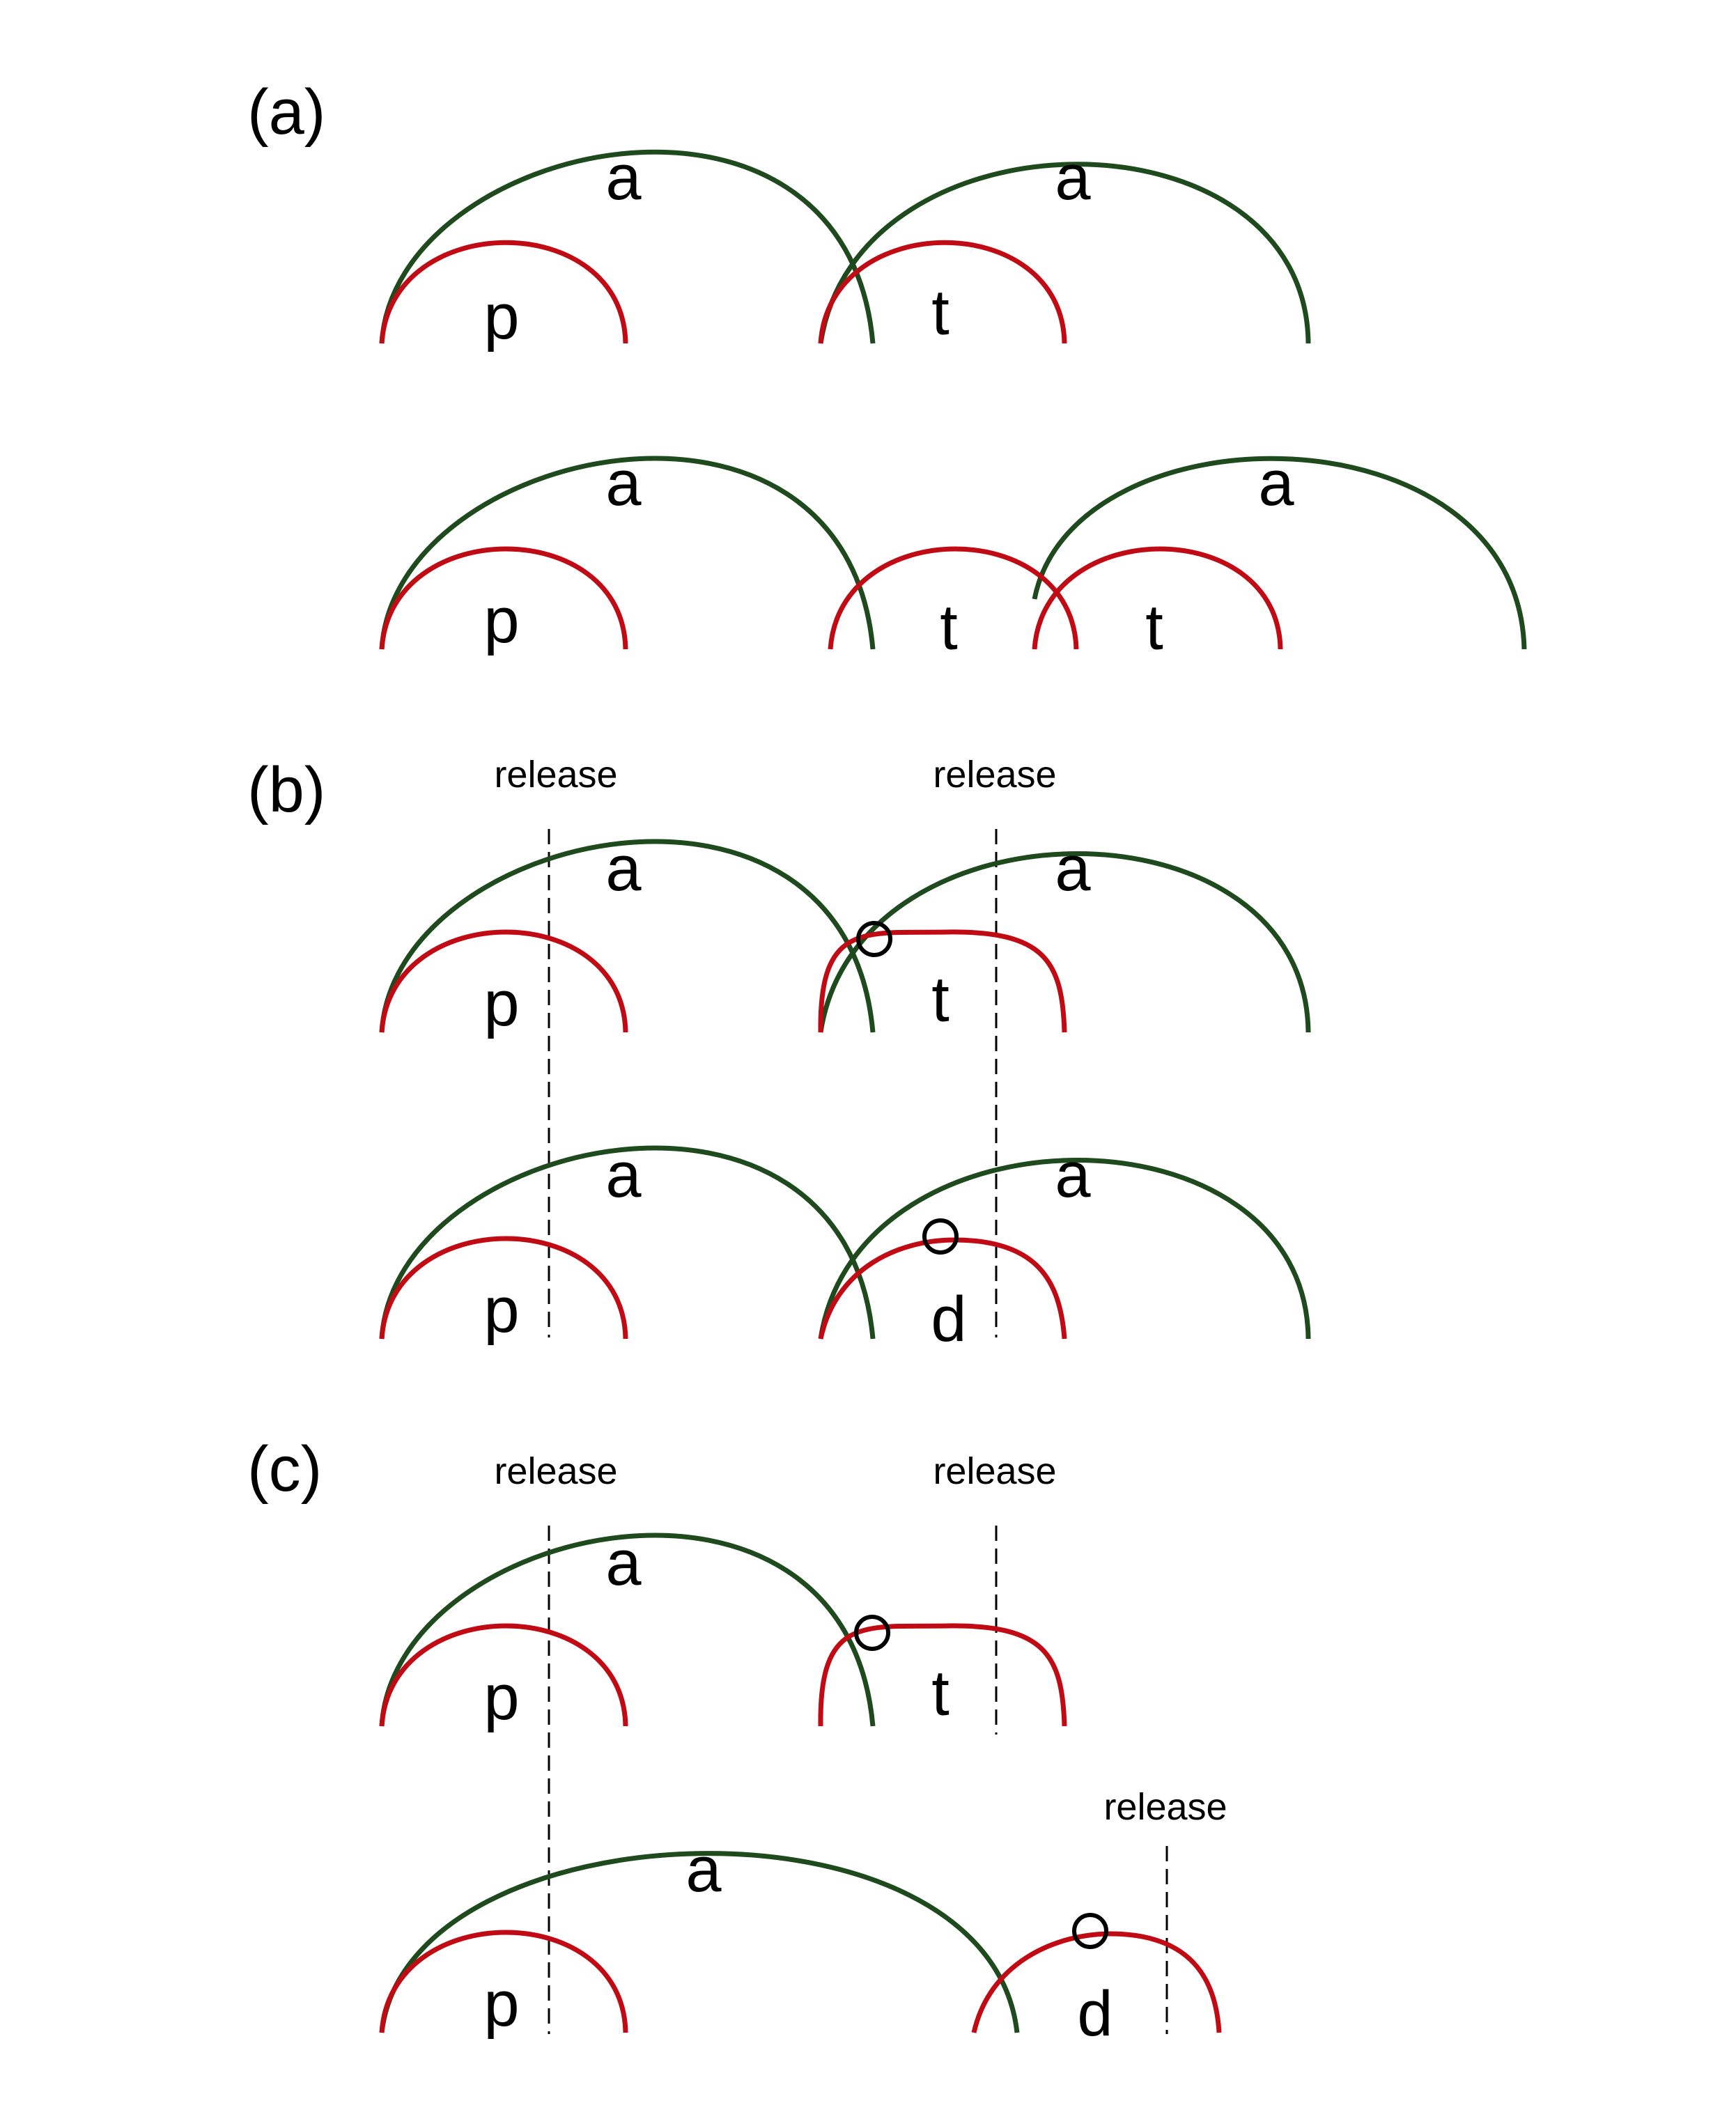 This screenshot has width=1736, height=2110. What do you see at coordinates (286, 112) in the screenshot?
I see `panel-label-a: (a)` at bounding box center [286, 112].